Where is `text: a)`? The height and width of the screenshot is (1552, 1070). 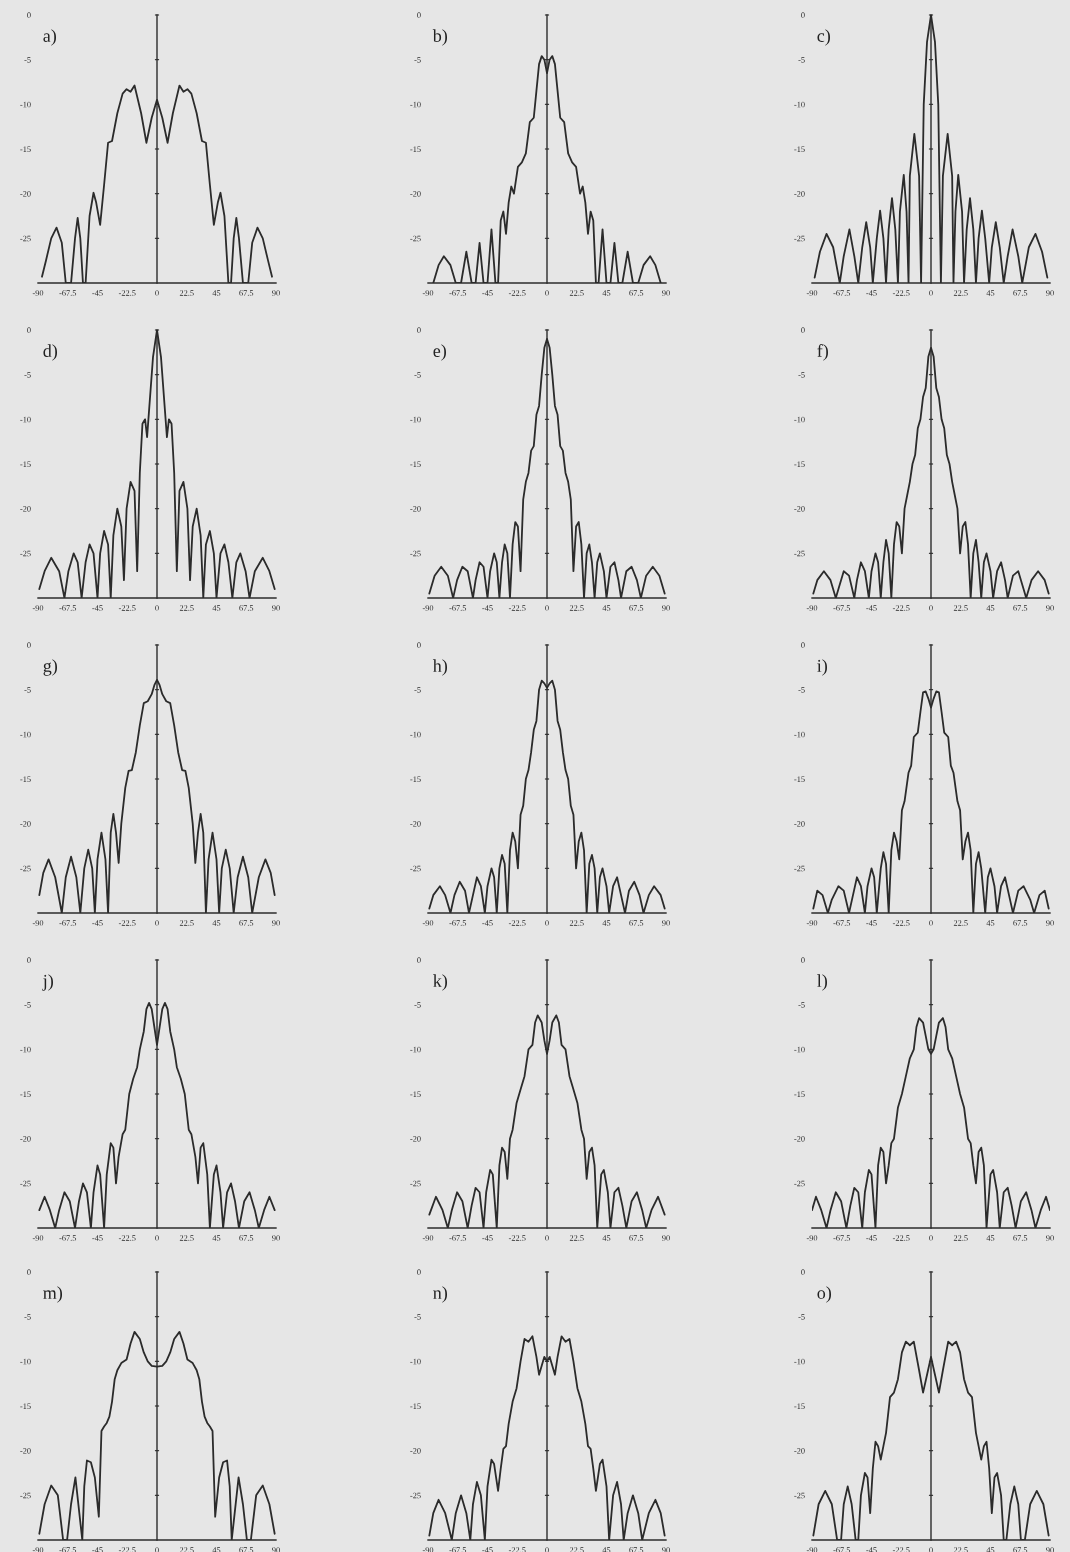 text: a) is located at coordinates (49, 37).